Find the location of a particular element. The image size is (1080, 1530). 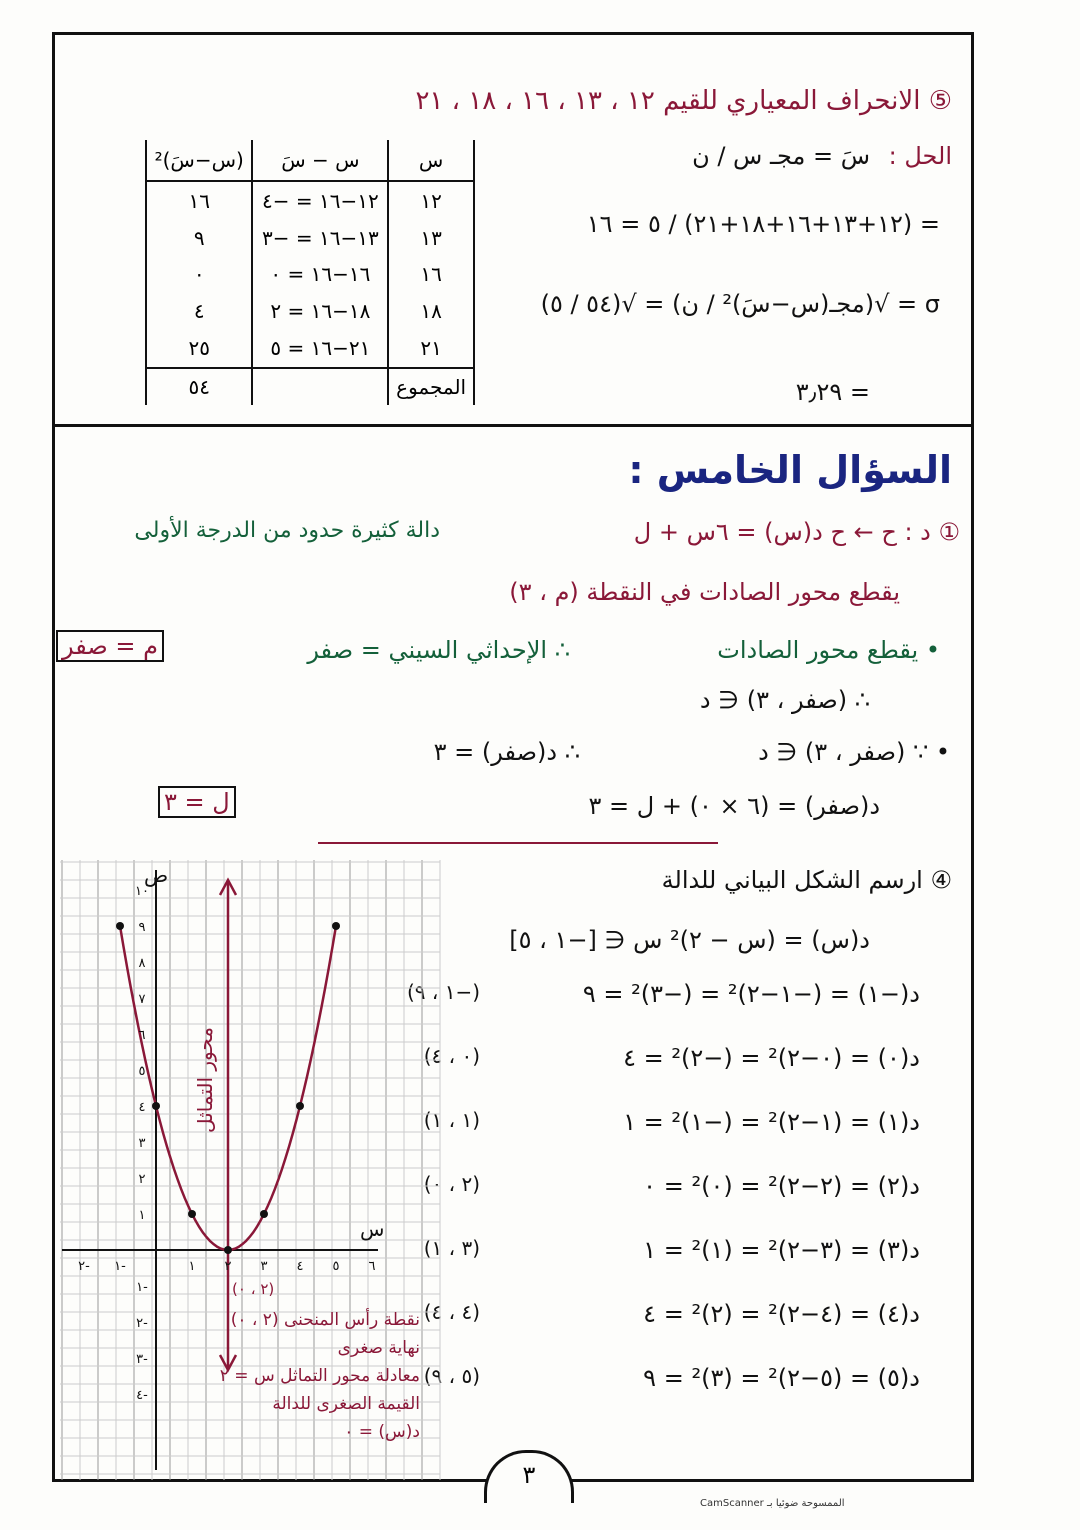

calc-row: د(١) = (١−٢)² = (−١)² = ١ is located at coordinates (771, 1122).